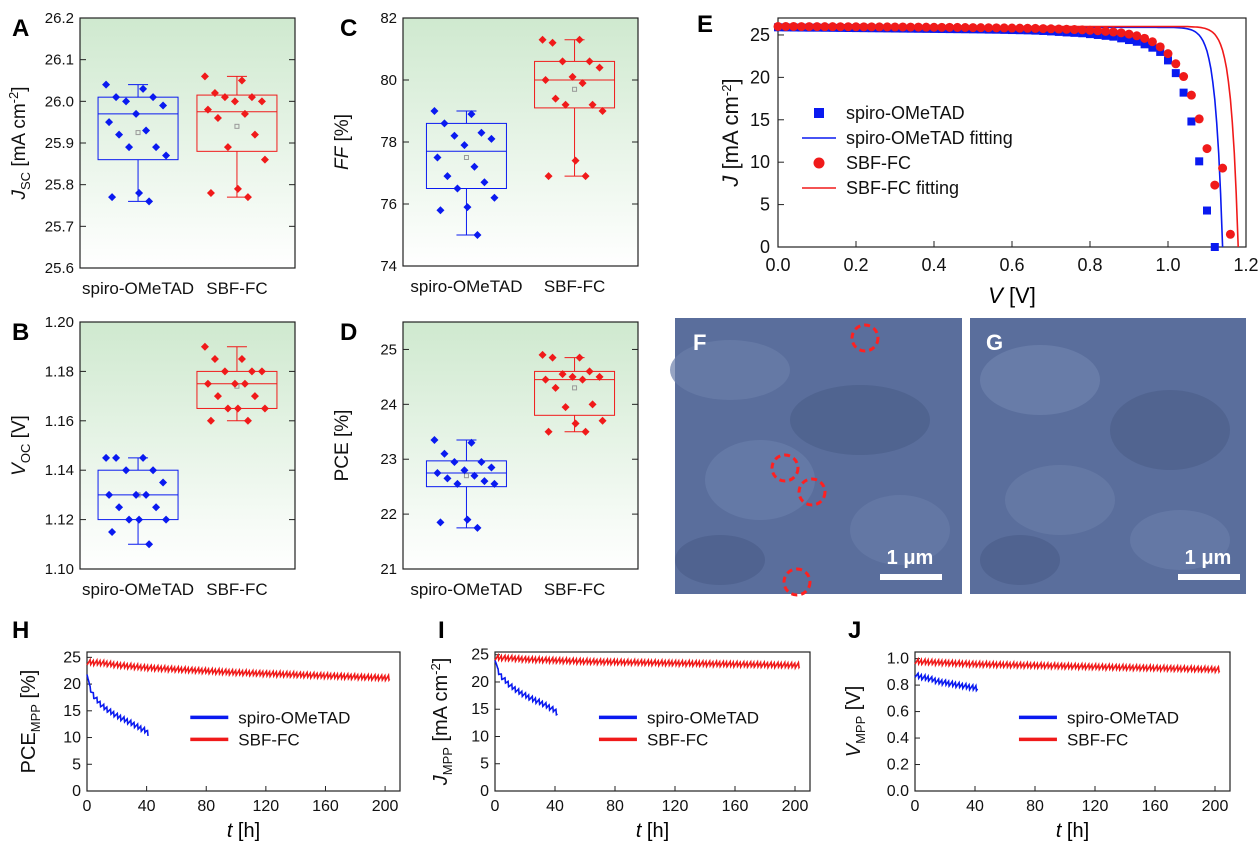  Describe the element at coordinates (388, 204) in the screenshot. I see `y-tick-label: 76` at that location.